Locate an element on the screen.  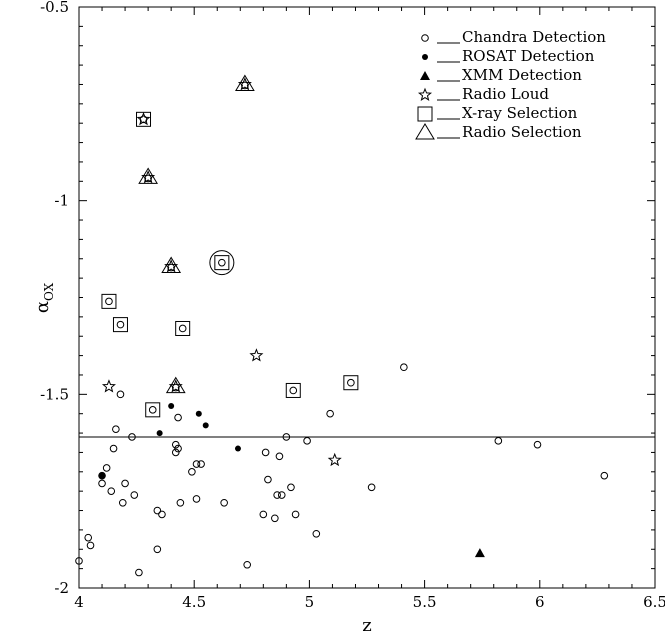
y-tick-label: -0.5 is located at coordinates (54, 8).